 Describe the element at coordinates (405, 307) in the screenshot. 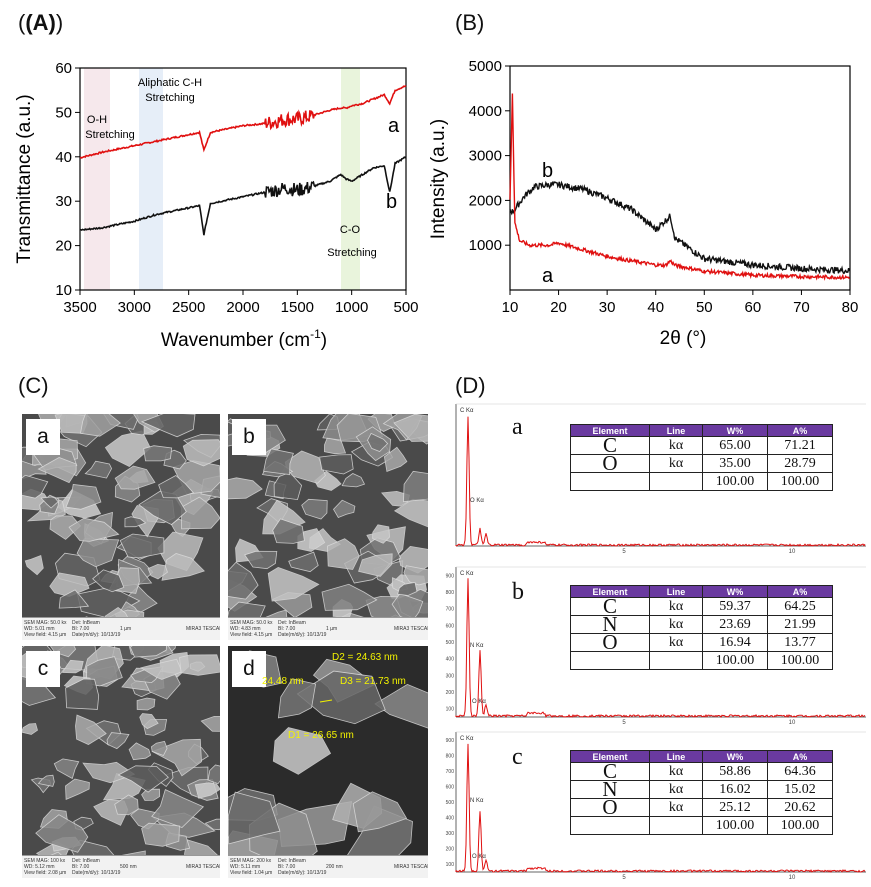

I see `ftir-xtick-label: 500` at that location.